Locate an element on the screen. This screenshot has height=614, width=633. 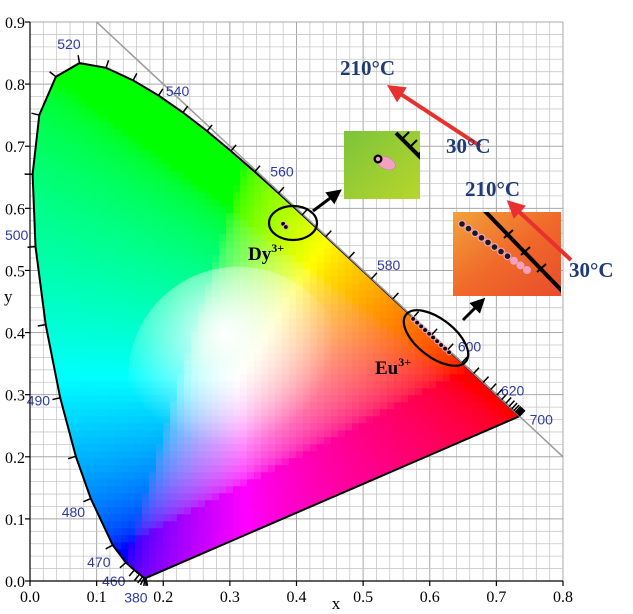
wavelength-label: 600 is located at coordinates (470, 347).